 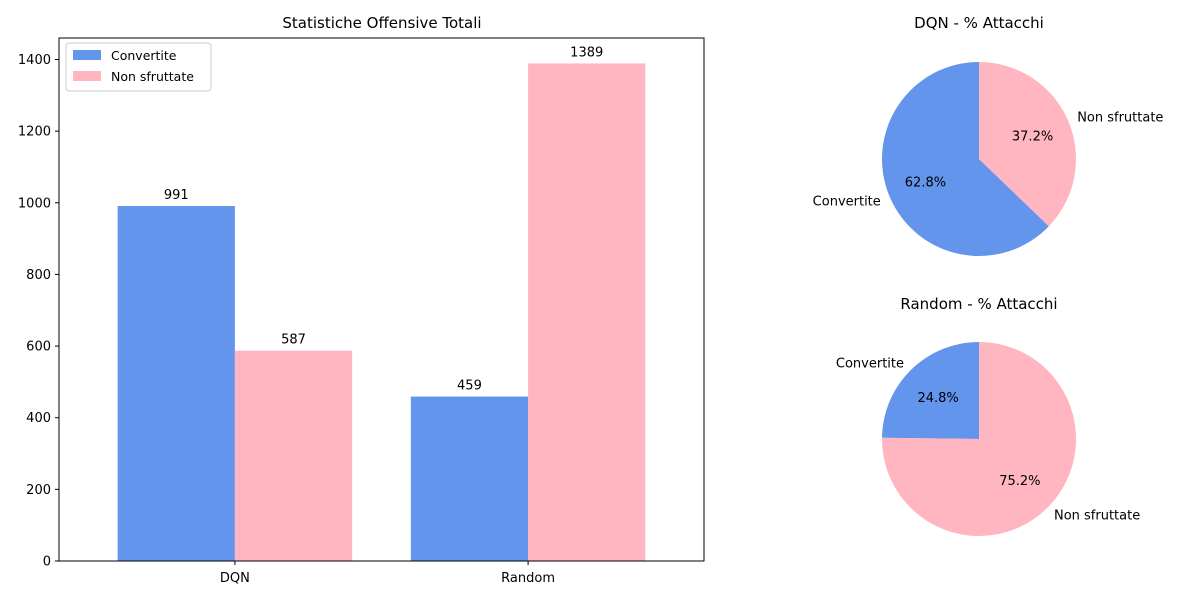 What do you see at coordinates (587, 312) in the screenshot?
I see `bar-random-non-sfruttate` at bounding box center [587, 312].